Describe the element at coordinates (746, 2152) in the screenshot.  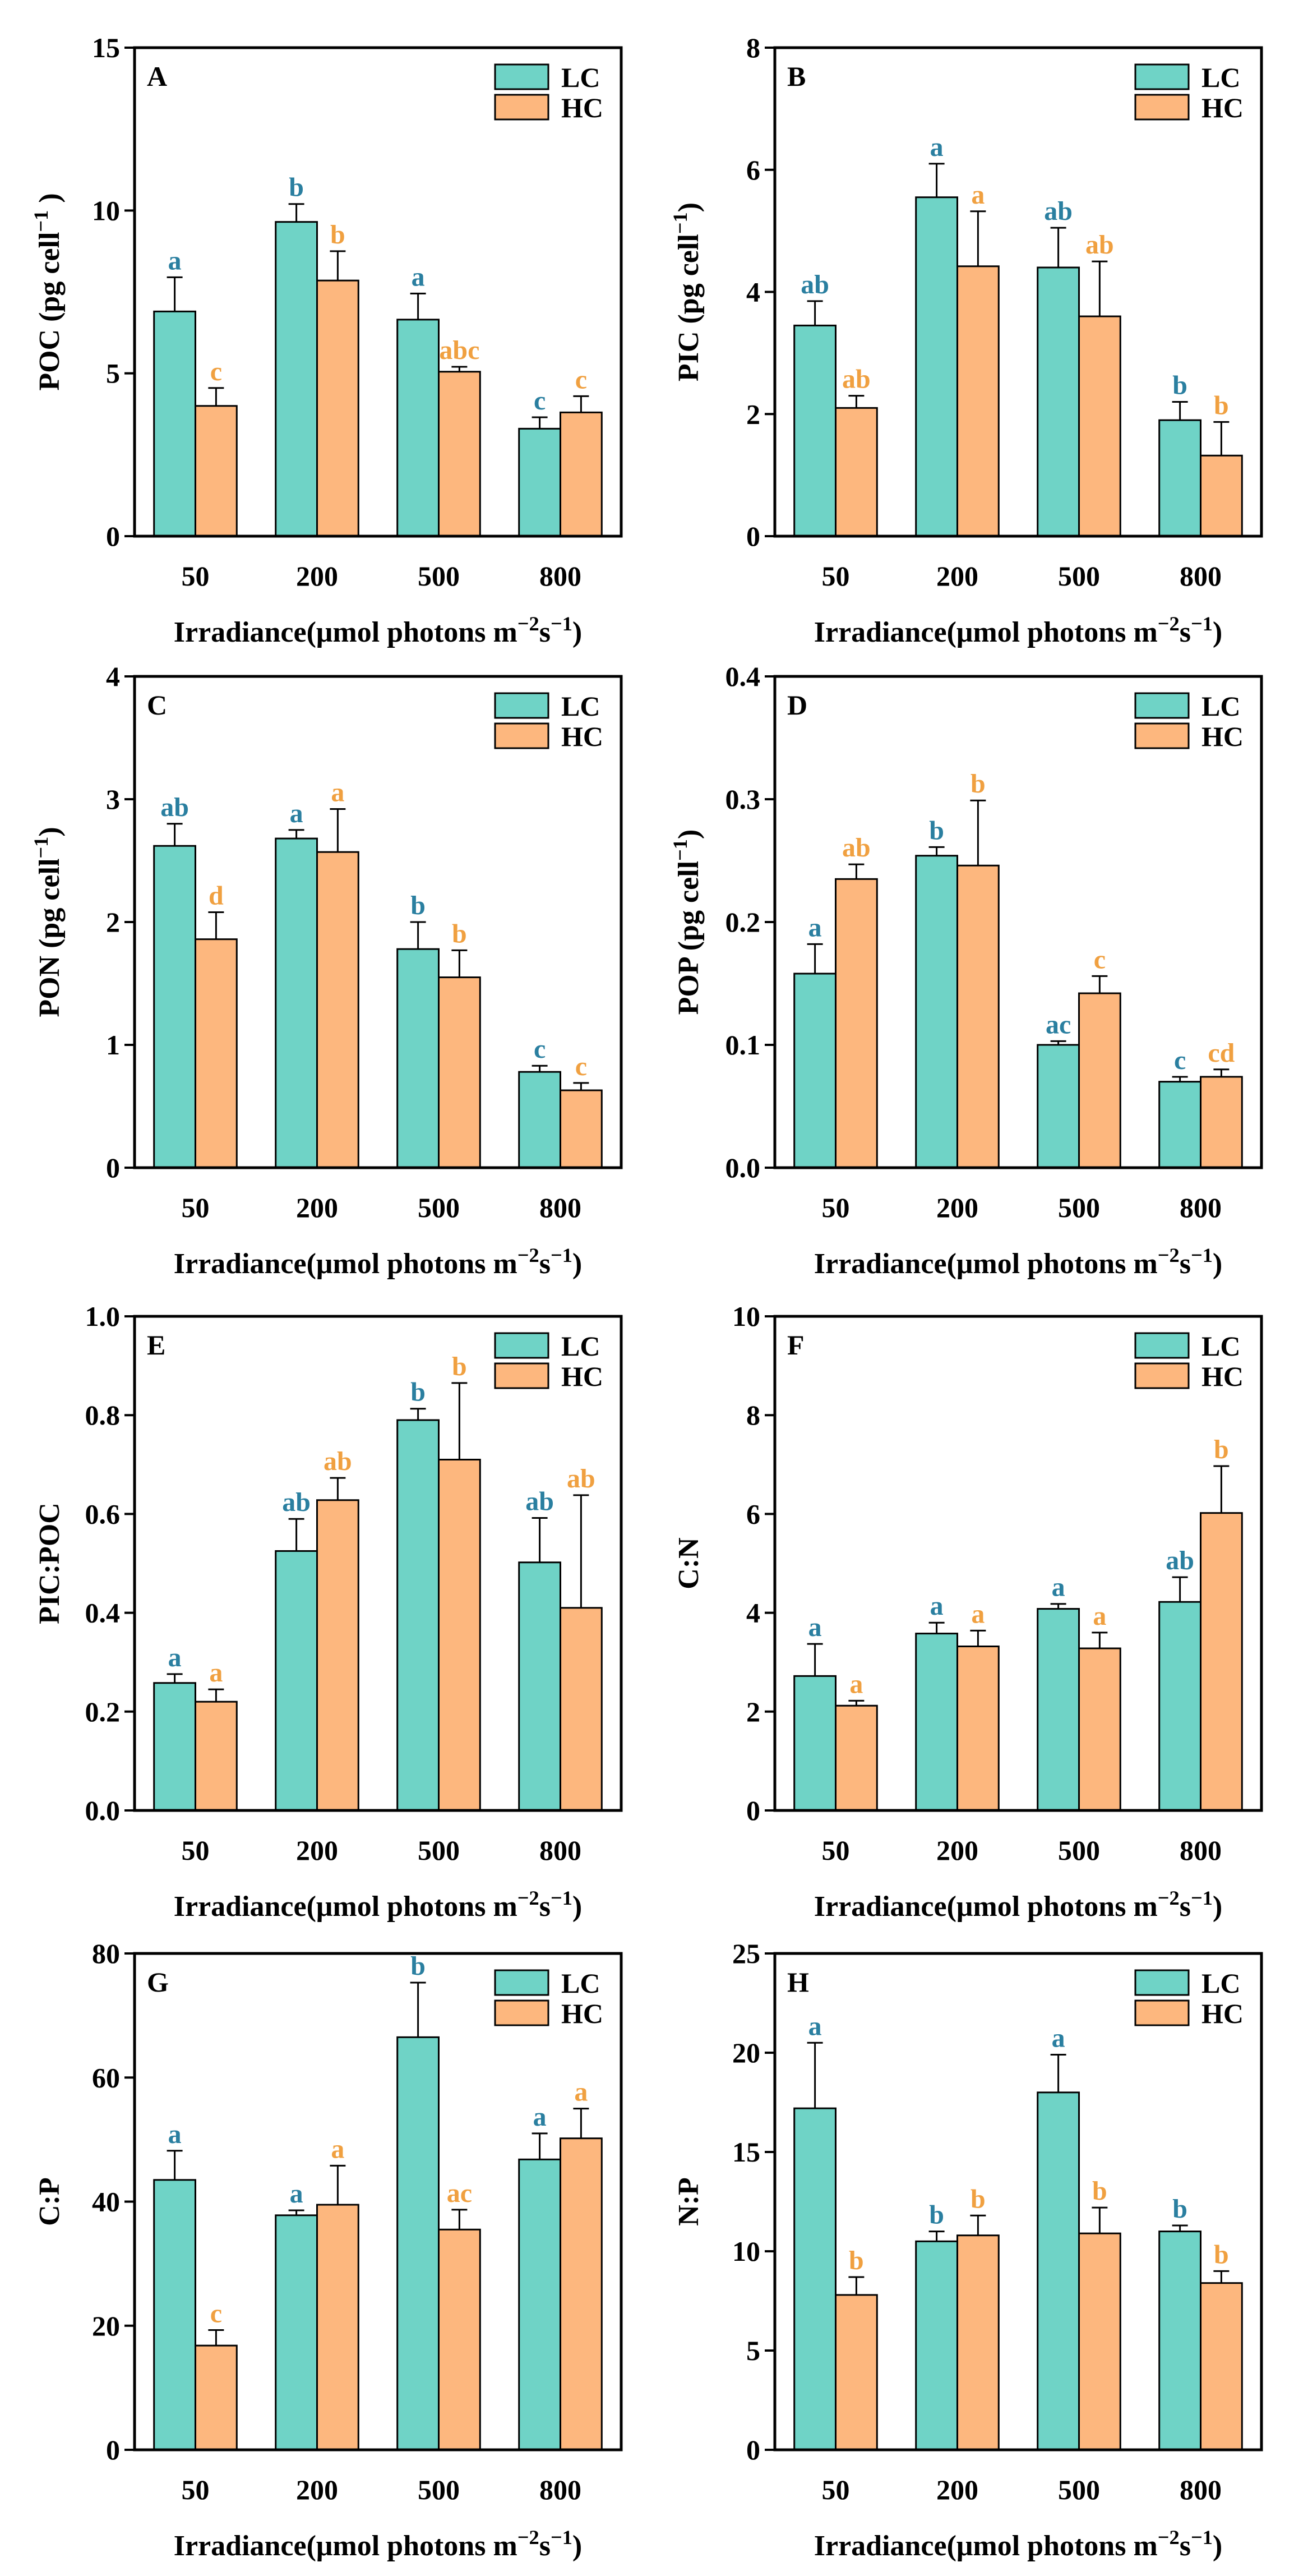
I see `y-tick-label: 15` at that location.